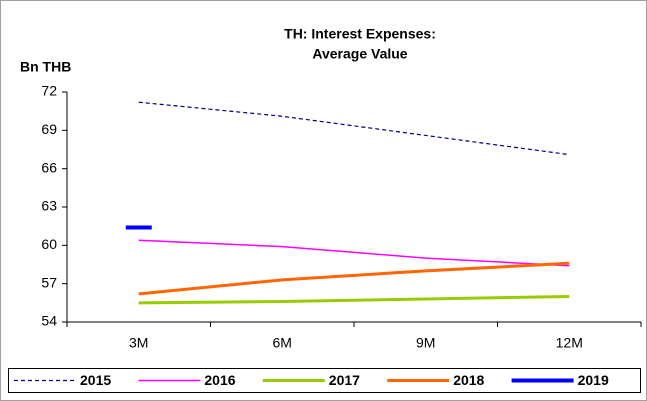 This screenshot has width=647, height=401. What do you see at coordinates (95, 380) in the screenshot?
I see `legend-label: 2015` at bounding box center [95, 380].